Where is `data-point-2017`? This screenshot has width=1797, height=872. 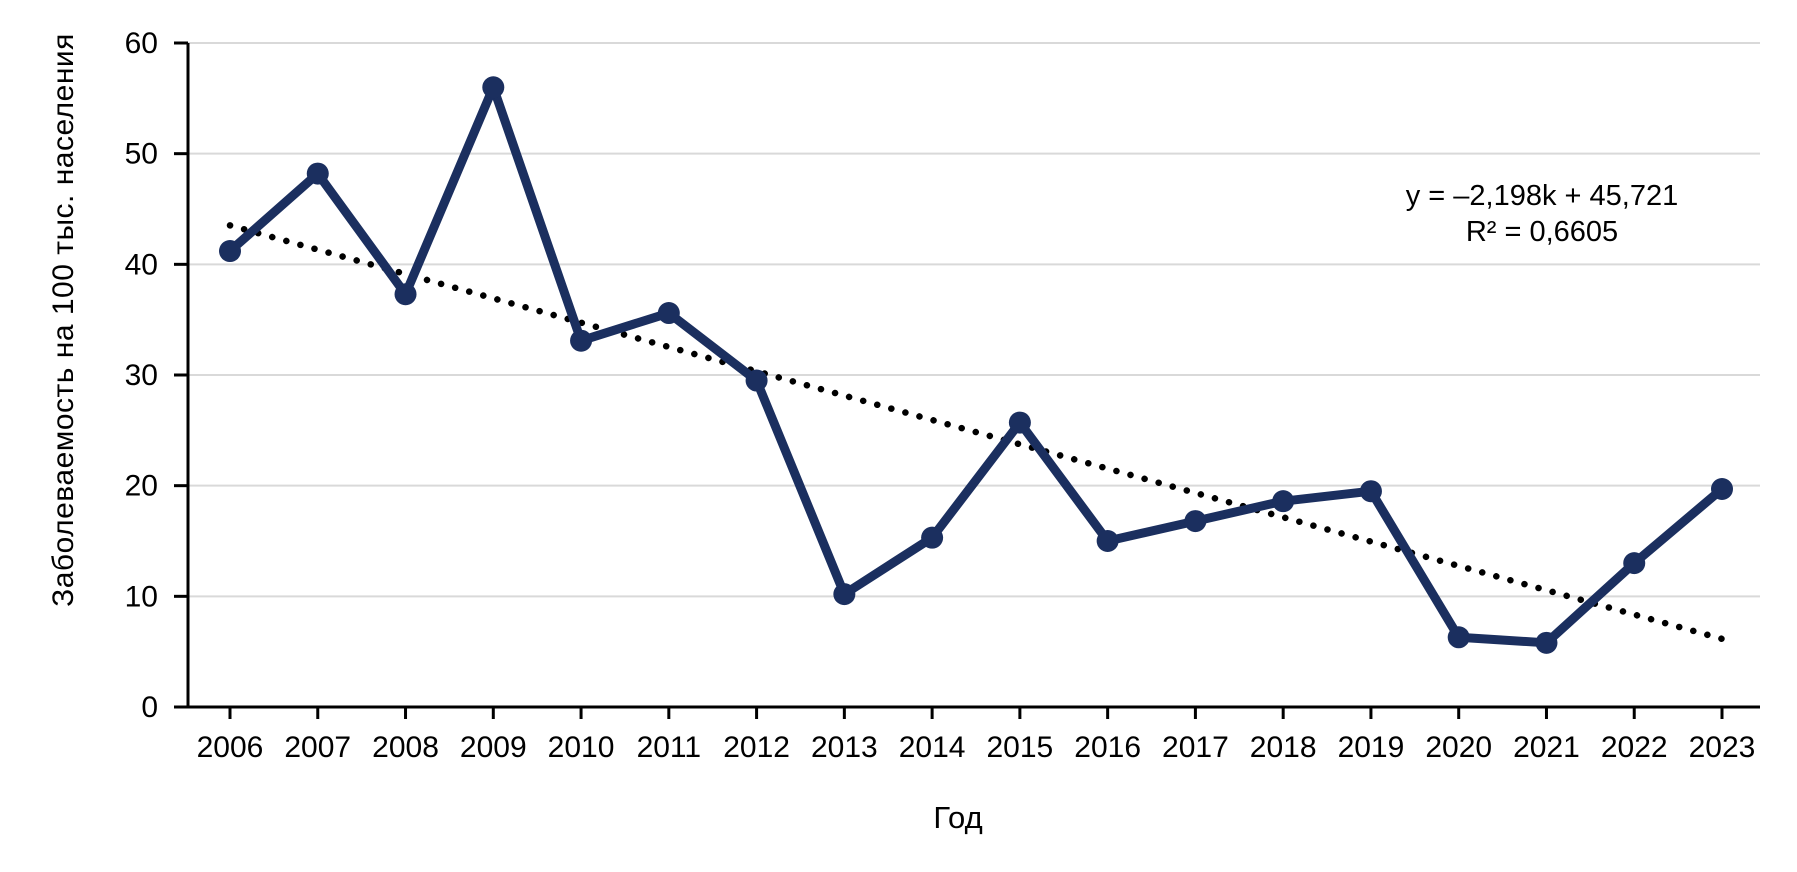
data-point-2017 is located at coordinates (1195, 521).